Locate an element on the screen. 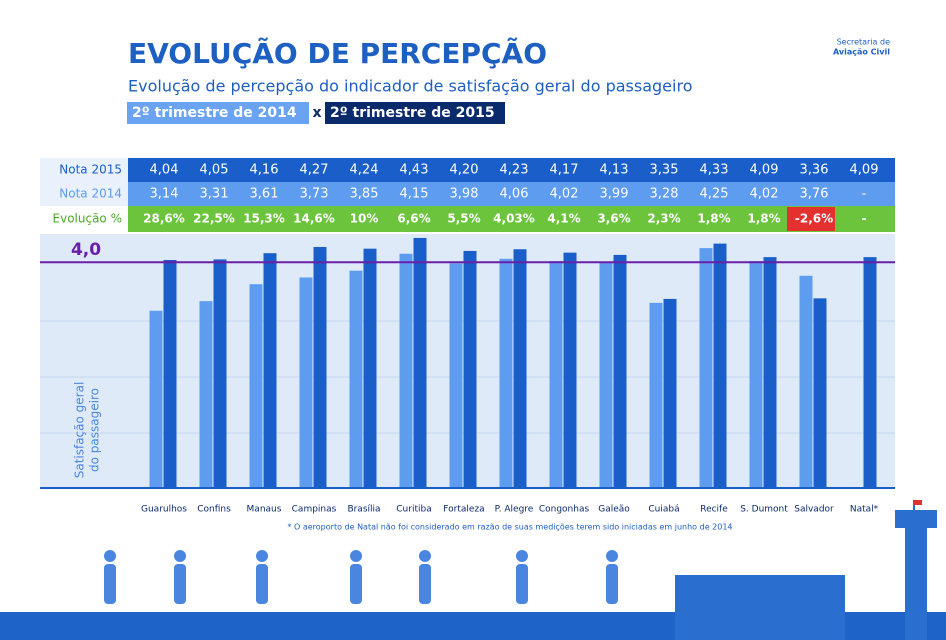 The image size is (946, 640). period-a-bg is located at coordinates (218, 113).